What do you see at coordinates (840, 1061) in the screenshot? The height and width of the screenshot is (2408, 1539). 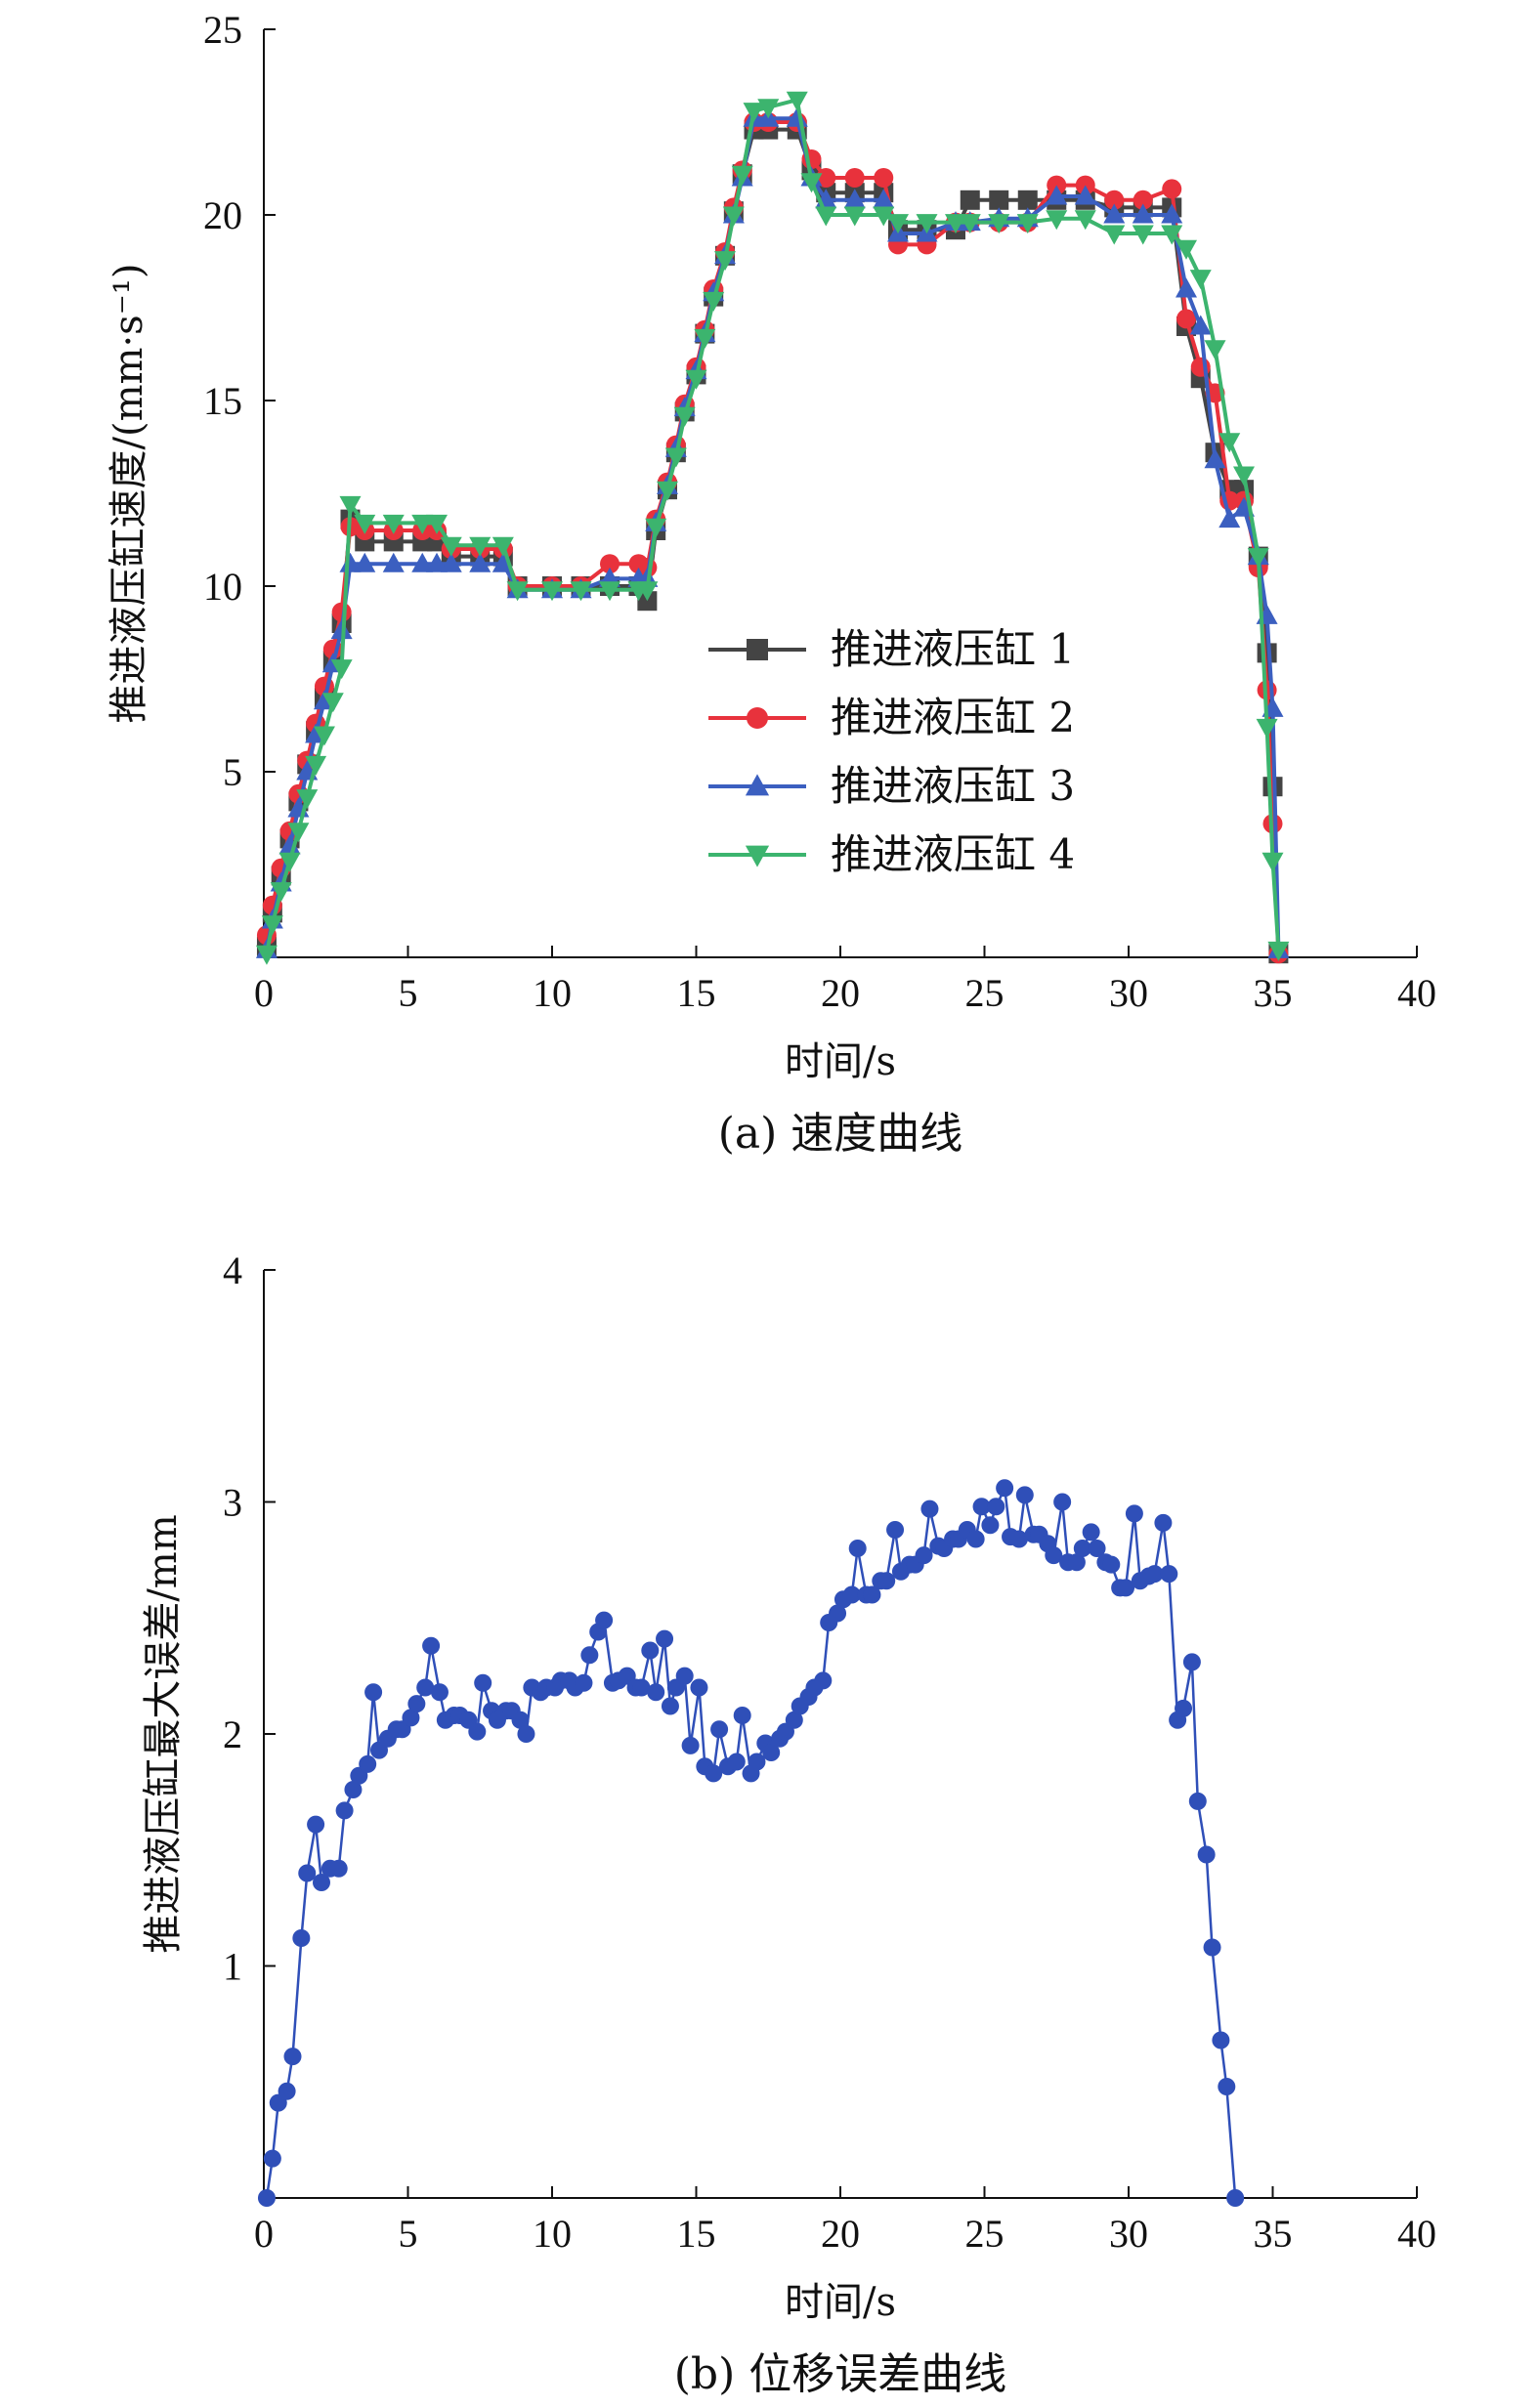 I see `speed-chart-x-axis-title: 时间/s` at bounding box center [840, 1061].